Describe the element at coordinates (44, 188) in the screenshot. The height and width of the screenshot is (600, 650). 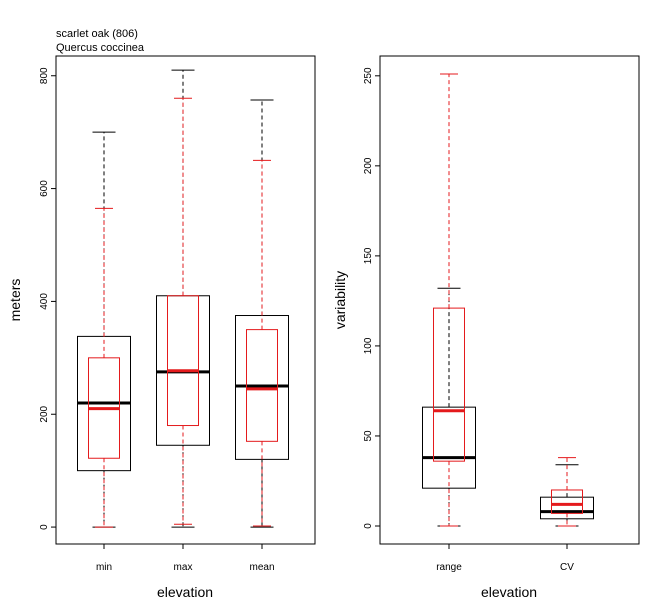
I see `y-tick-label: 600` at that location.